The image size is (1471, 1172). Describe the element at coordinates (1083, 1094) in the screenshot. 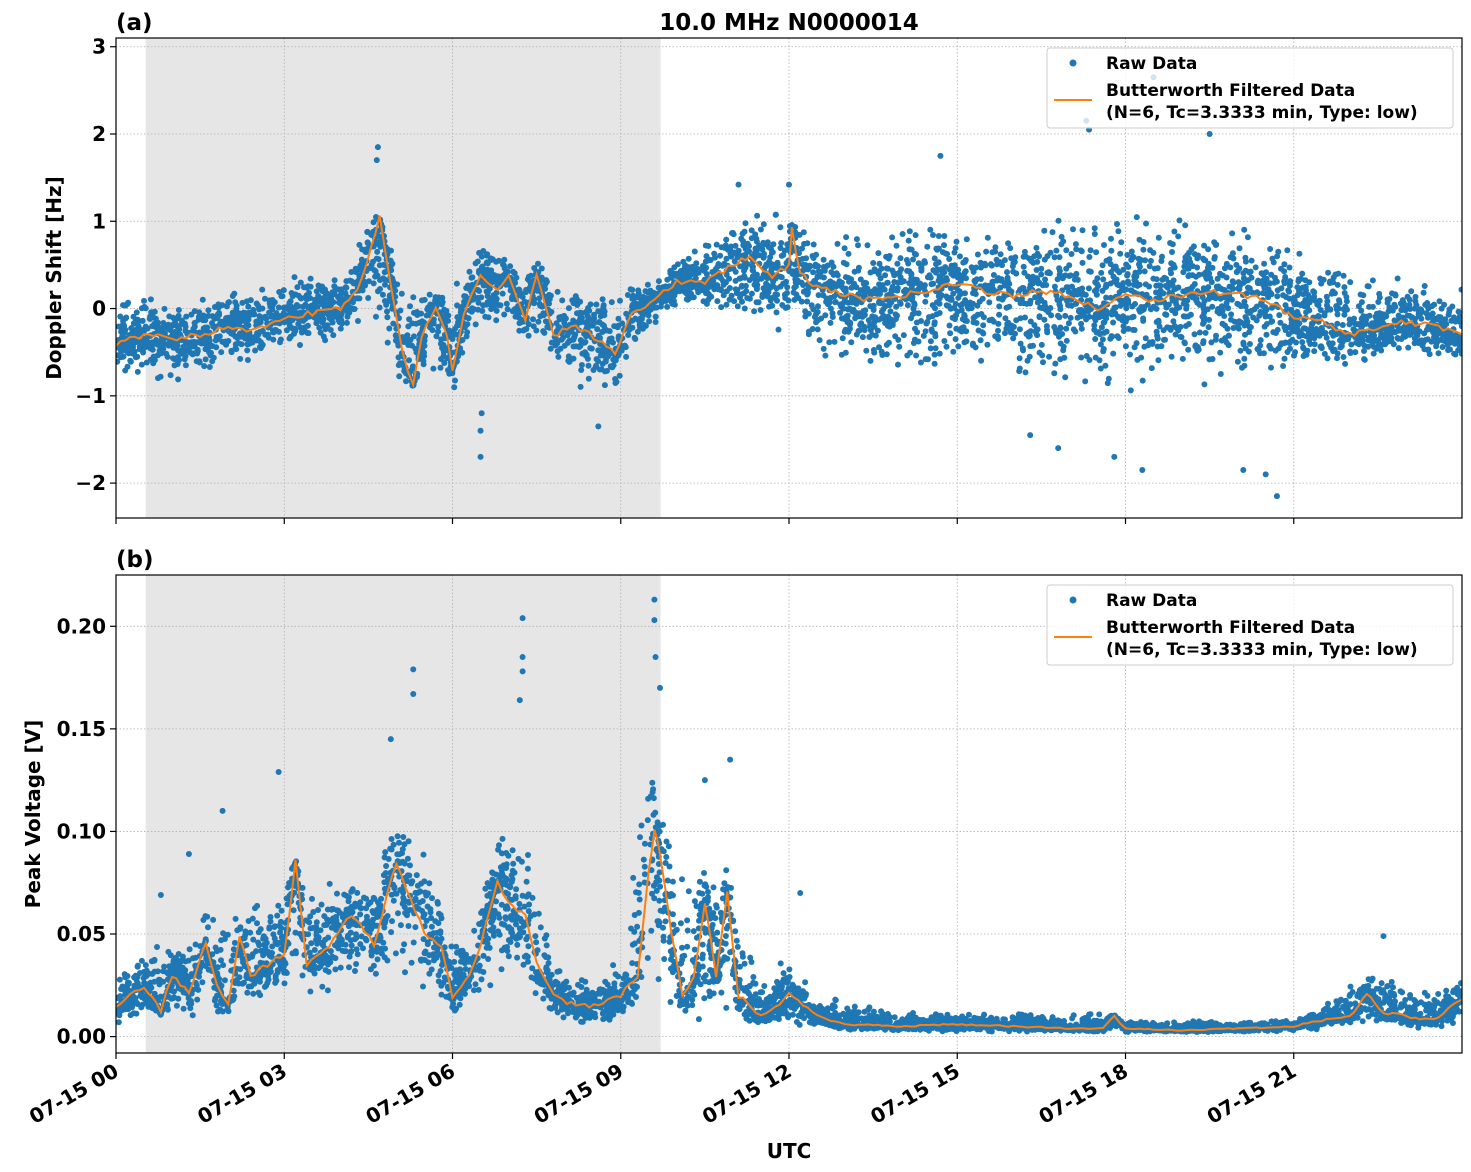

I see `x-tick-label: 07-15 18` at that location.